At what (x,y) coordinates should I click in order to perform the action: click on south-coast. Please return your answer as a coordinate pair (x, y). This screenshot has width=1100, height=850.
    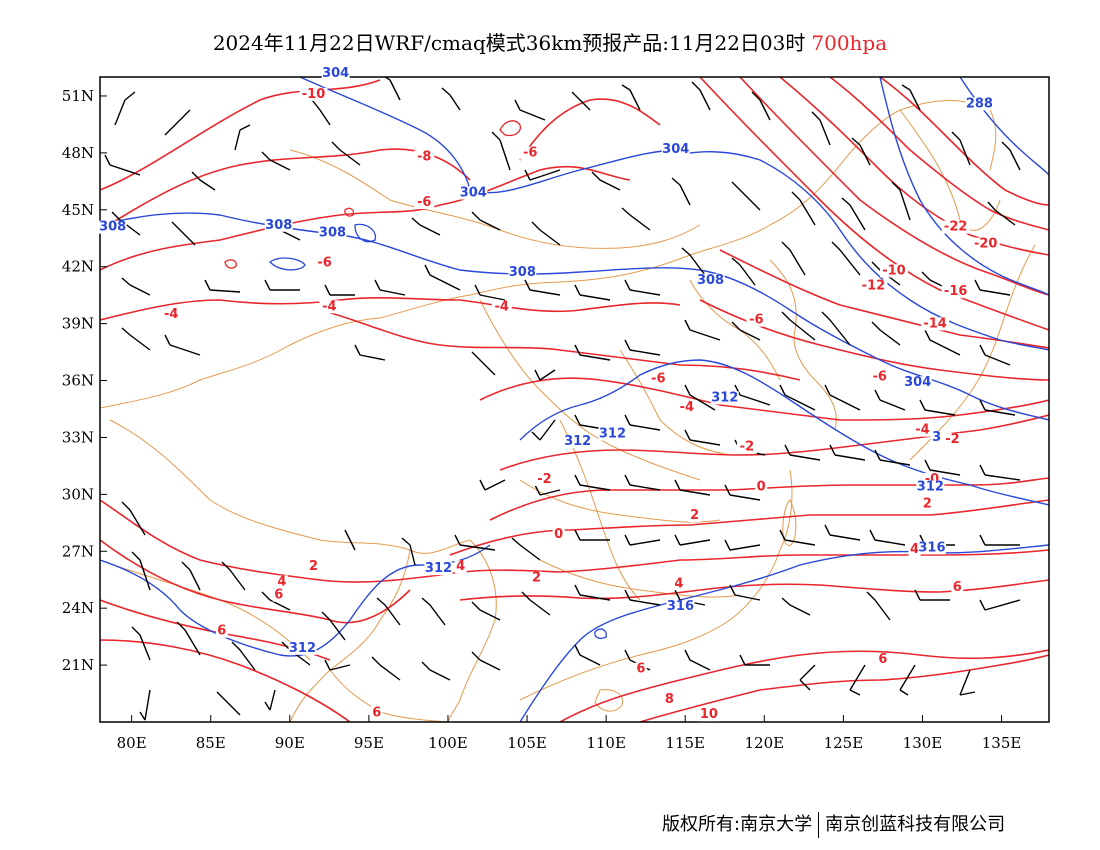
    Looking at the image, I should click on (656, 585).